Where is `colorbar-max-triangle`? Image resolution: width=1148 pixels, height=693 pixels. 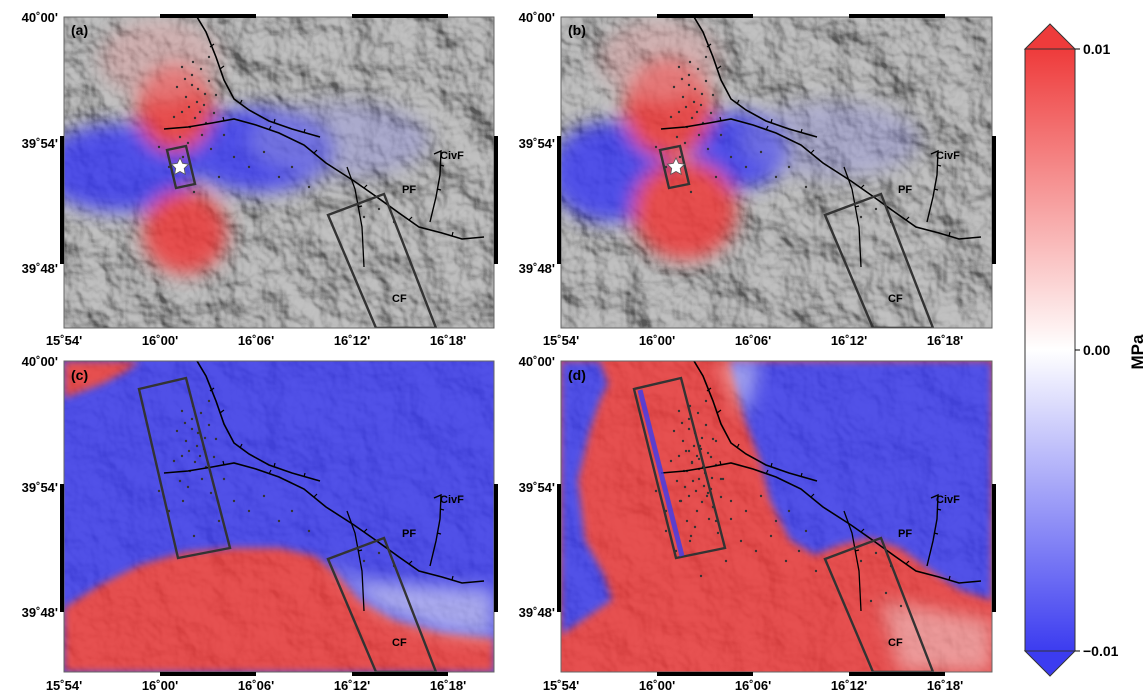
colorbar-max-triangle is located at coordinates (1050, 36).